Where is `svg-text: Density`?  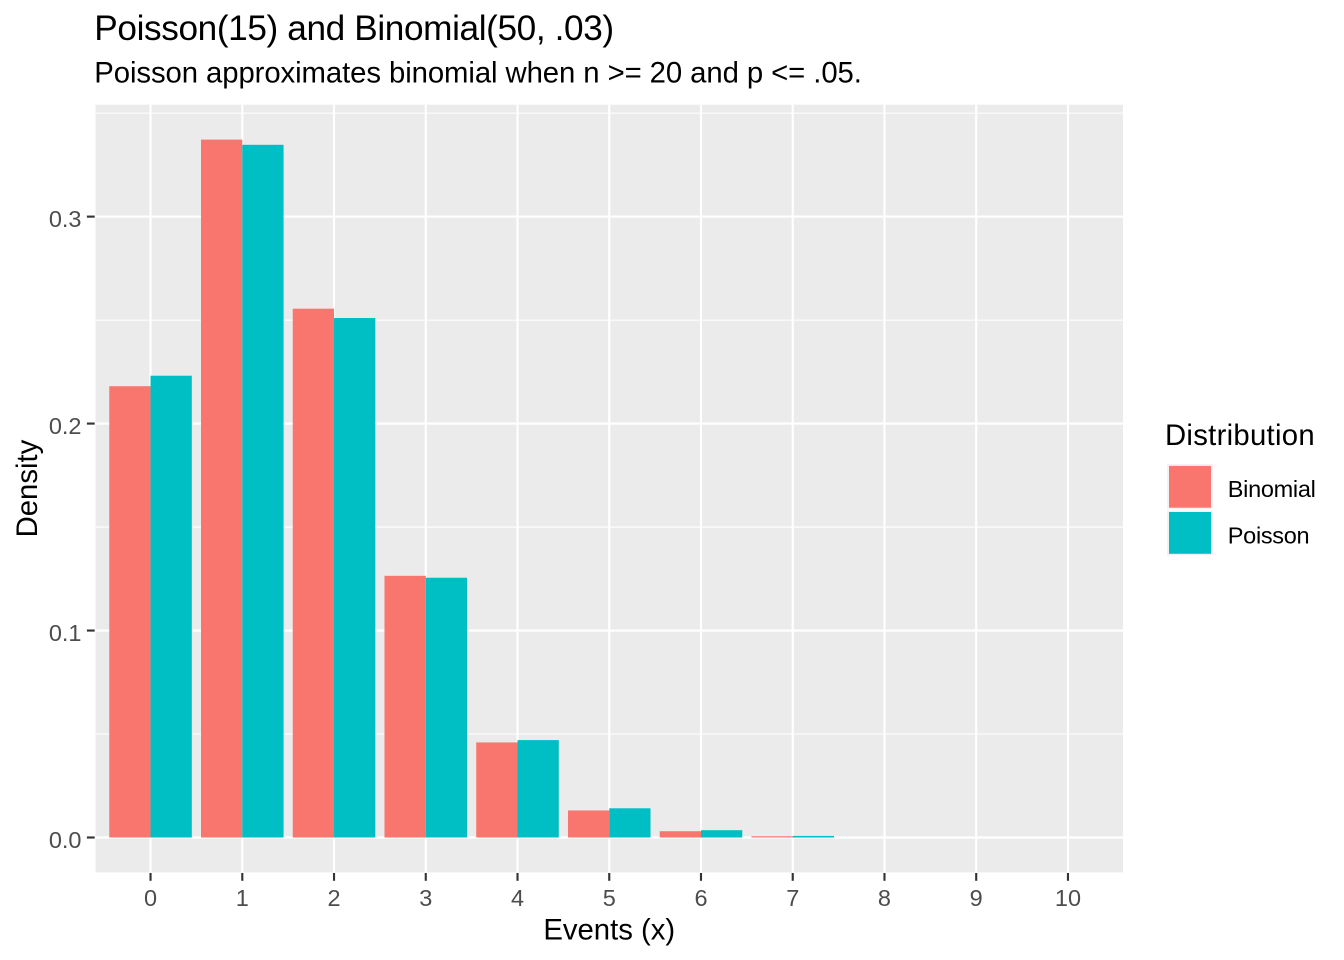
svg-text: Density is located at coordinates (27, 488).